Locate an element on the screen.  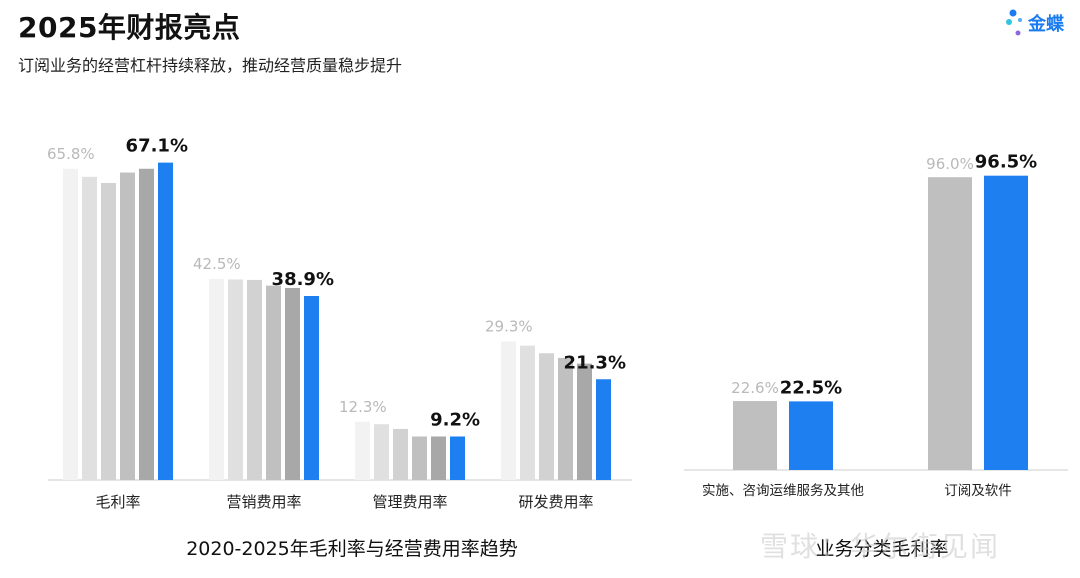
chart-title: 业务分类毛利率 is located at coordinates (881, 549).